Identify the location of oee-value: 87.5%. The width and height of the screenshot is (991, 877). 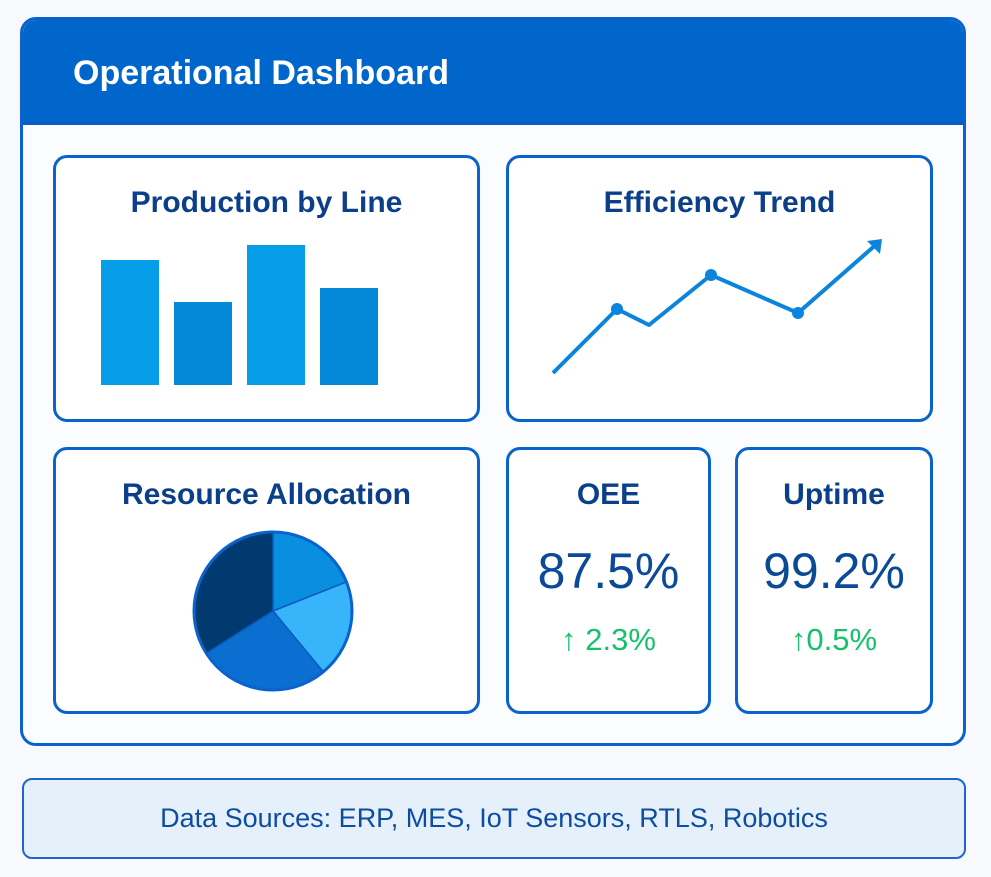
(608, 571).